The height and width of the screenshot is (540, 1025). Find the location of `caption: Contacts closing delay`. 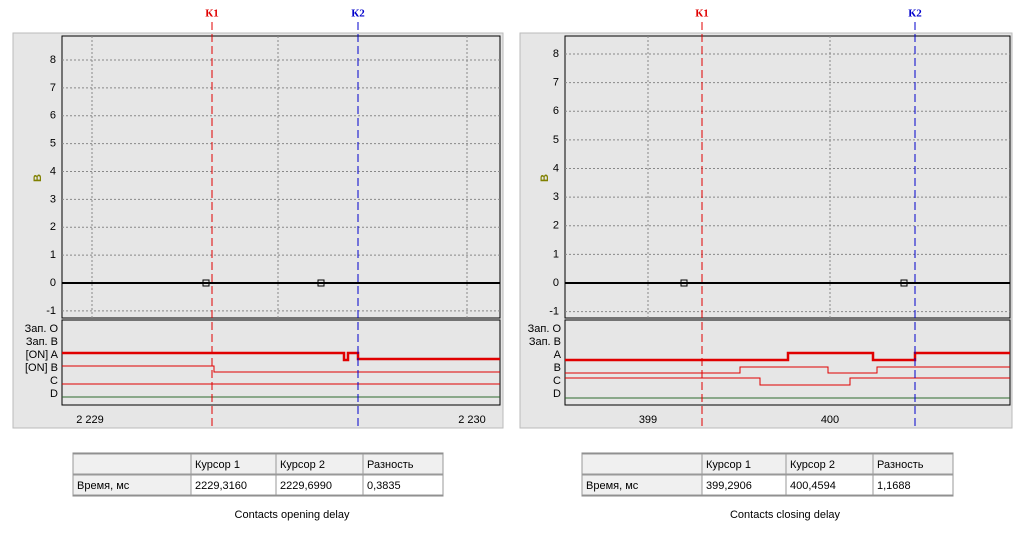

caption: Contacts closing delay is located at coordinates (785, 515).